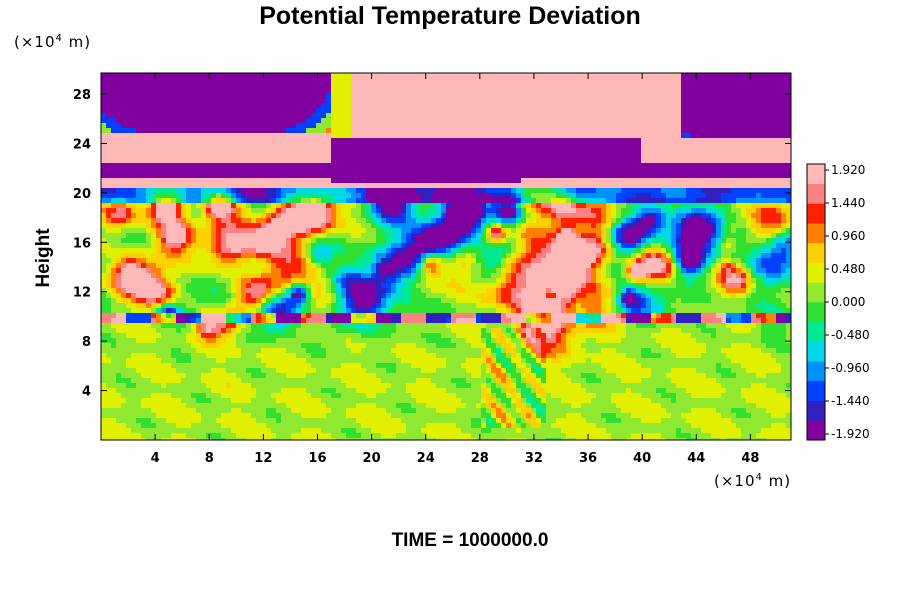 The height and width of the screenshot is (600, 900). I want to click on x-unit-exponent: 4, so click(759, 477).